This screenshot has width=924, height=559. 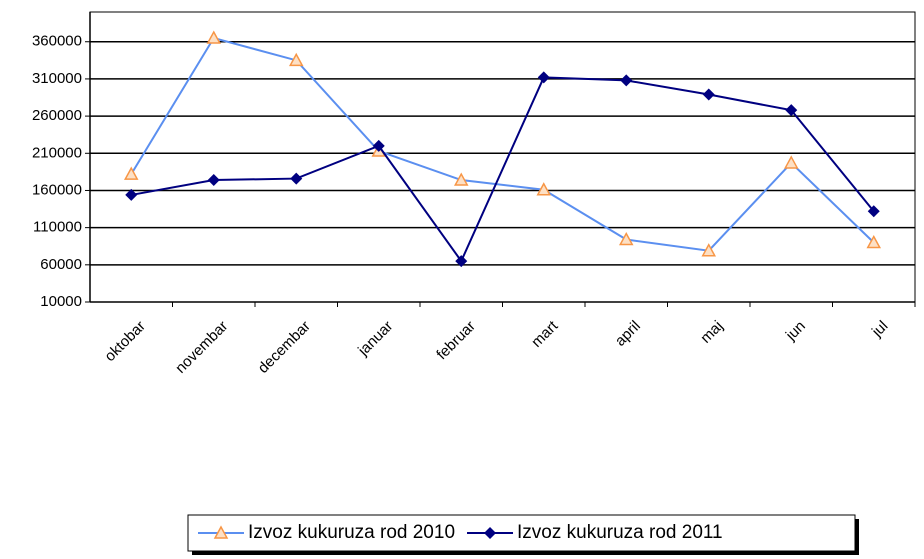 What do you see at coordinates (57, 78) in the screenshot?
I see `y-tick-label: 310000` at bounding box center [57, 78].